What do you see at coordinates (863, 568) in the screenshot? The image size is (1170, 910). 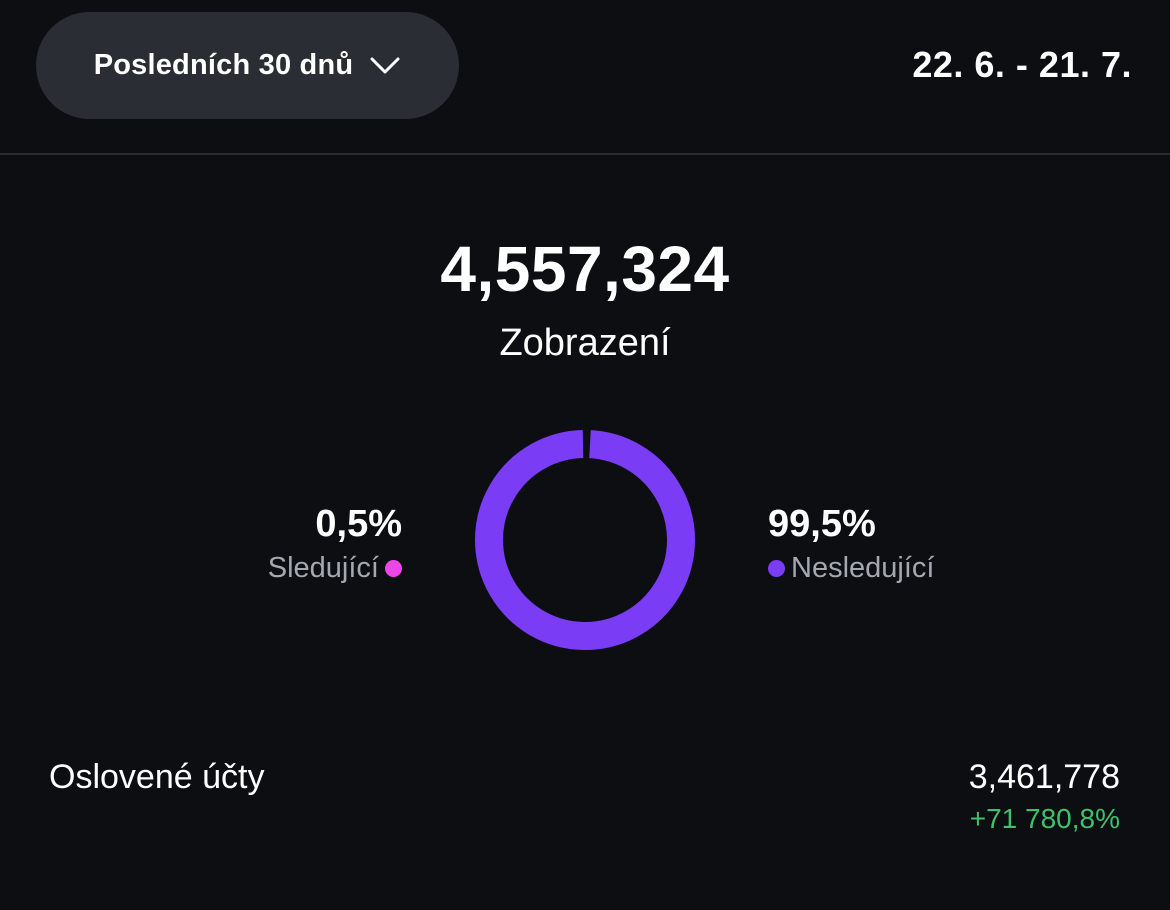 I see `non-followers-label: Nesledující` at bounding box center [863, 568].